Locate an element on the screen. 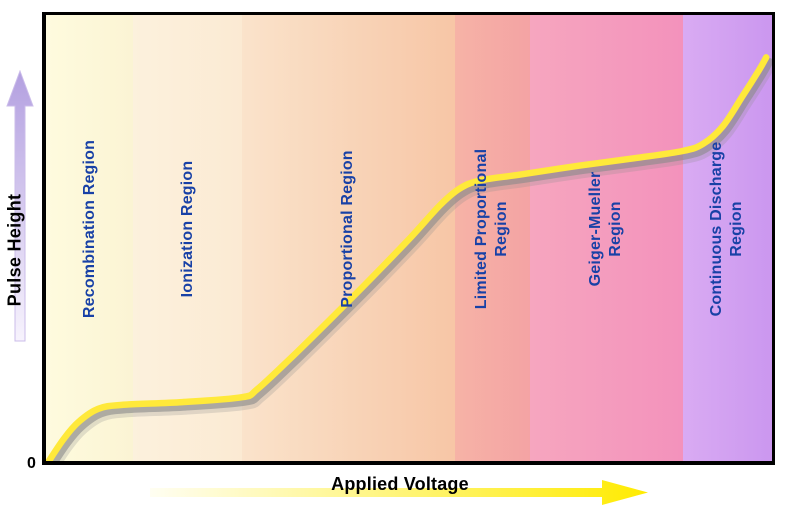 This screenshot has width=800, height=510. region-label-3: Proportional Region is located at coordinates (348, 229).